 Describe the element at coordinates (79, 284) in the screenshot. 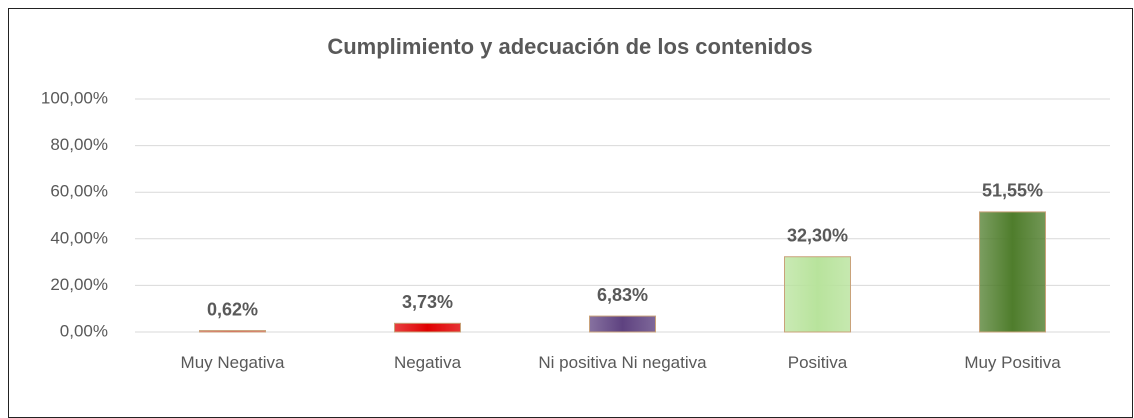

I see `y-tick-label: 20,00%` at that location.